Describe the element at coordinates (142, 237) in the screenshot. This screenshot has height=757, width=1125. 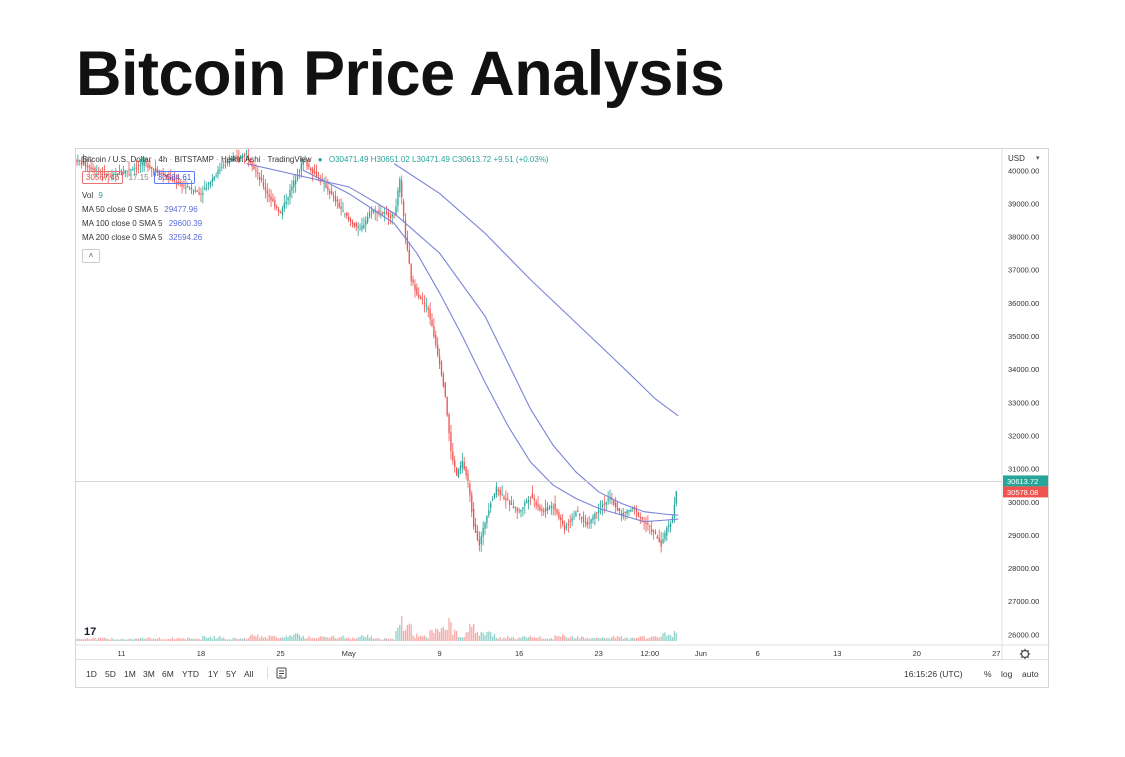
I see `ma-legend-200: MA 200 close 0 SMA 5 32594.26` at that location.